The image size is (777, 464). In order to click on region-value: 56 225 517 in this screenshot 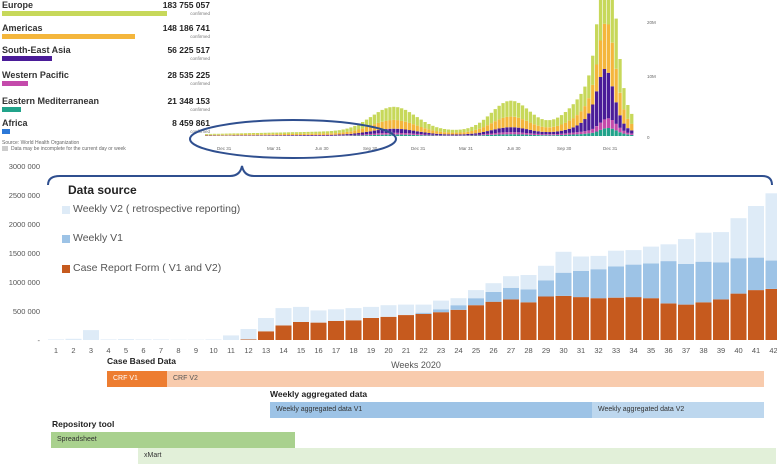, I will do `click(188, 50)`.